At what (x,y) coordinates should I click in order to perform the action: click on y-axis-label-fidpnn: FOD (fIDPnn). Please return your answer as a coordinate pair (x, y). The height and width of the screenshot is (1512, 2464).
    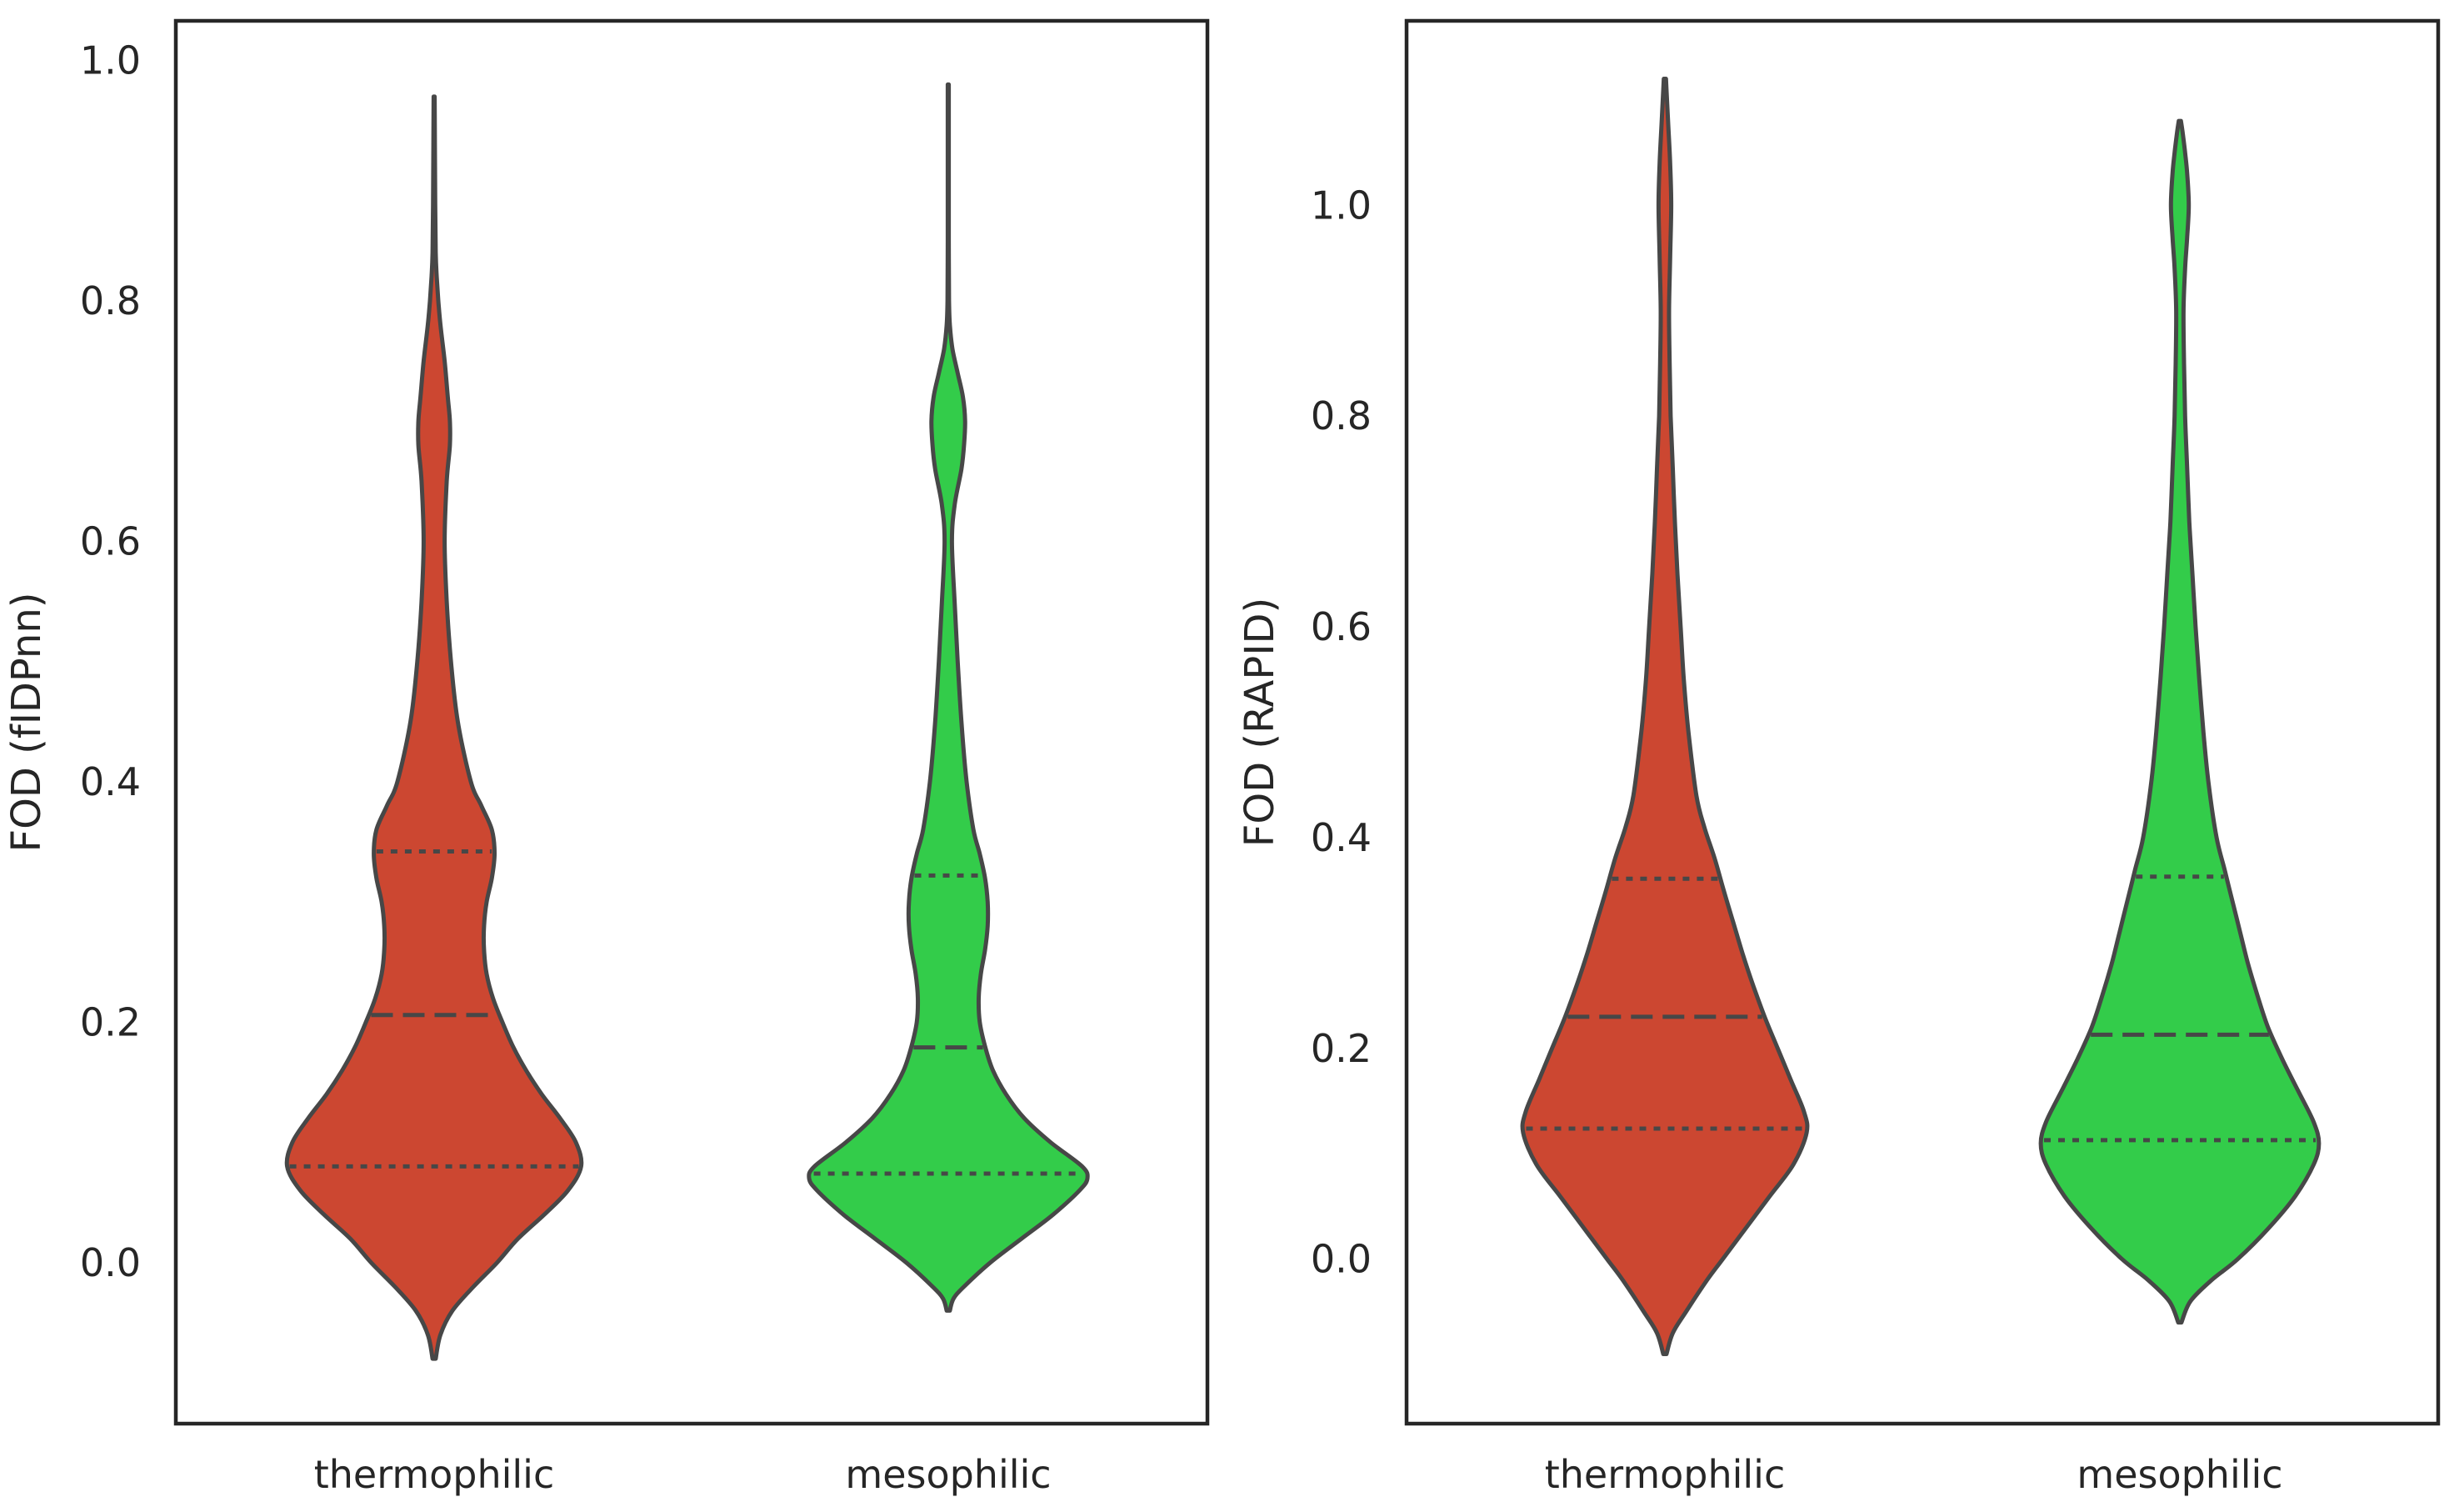
    Looking at the image, I should click on (26, 722).